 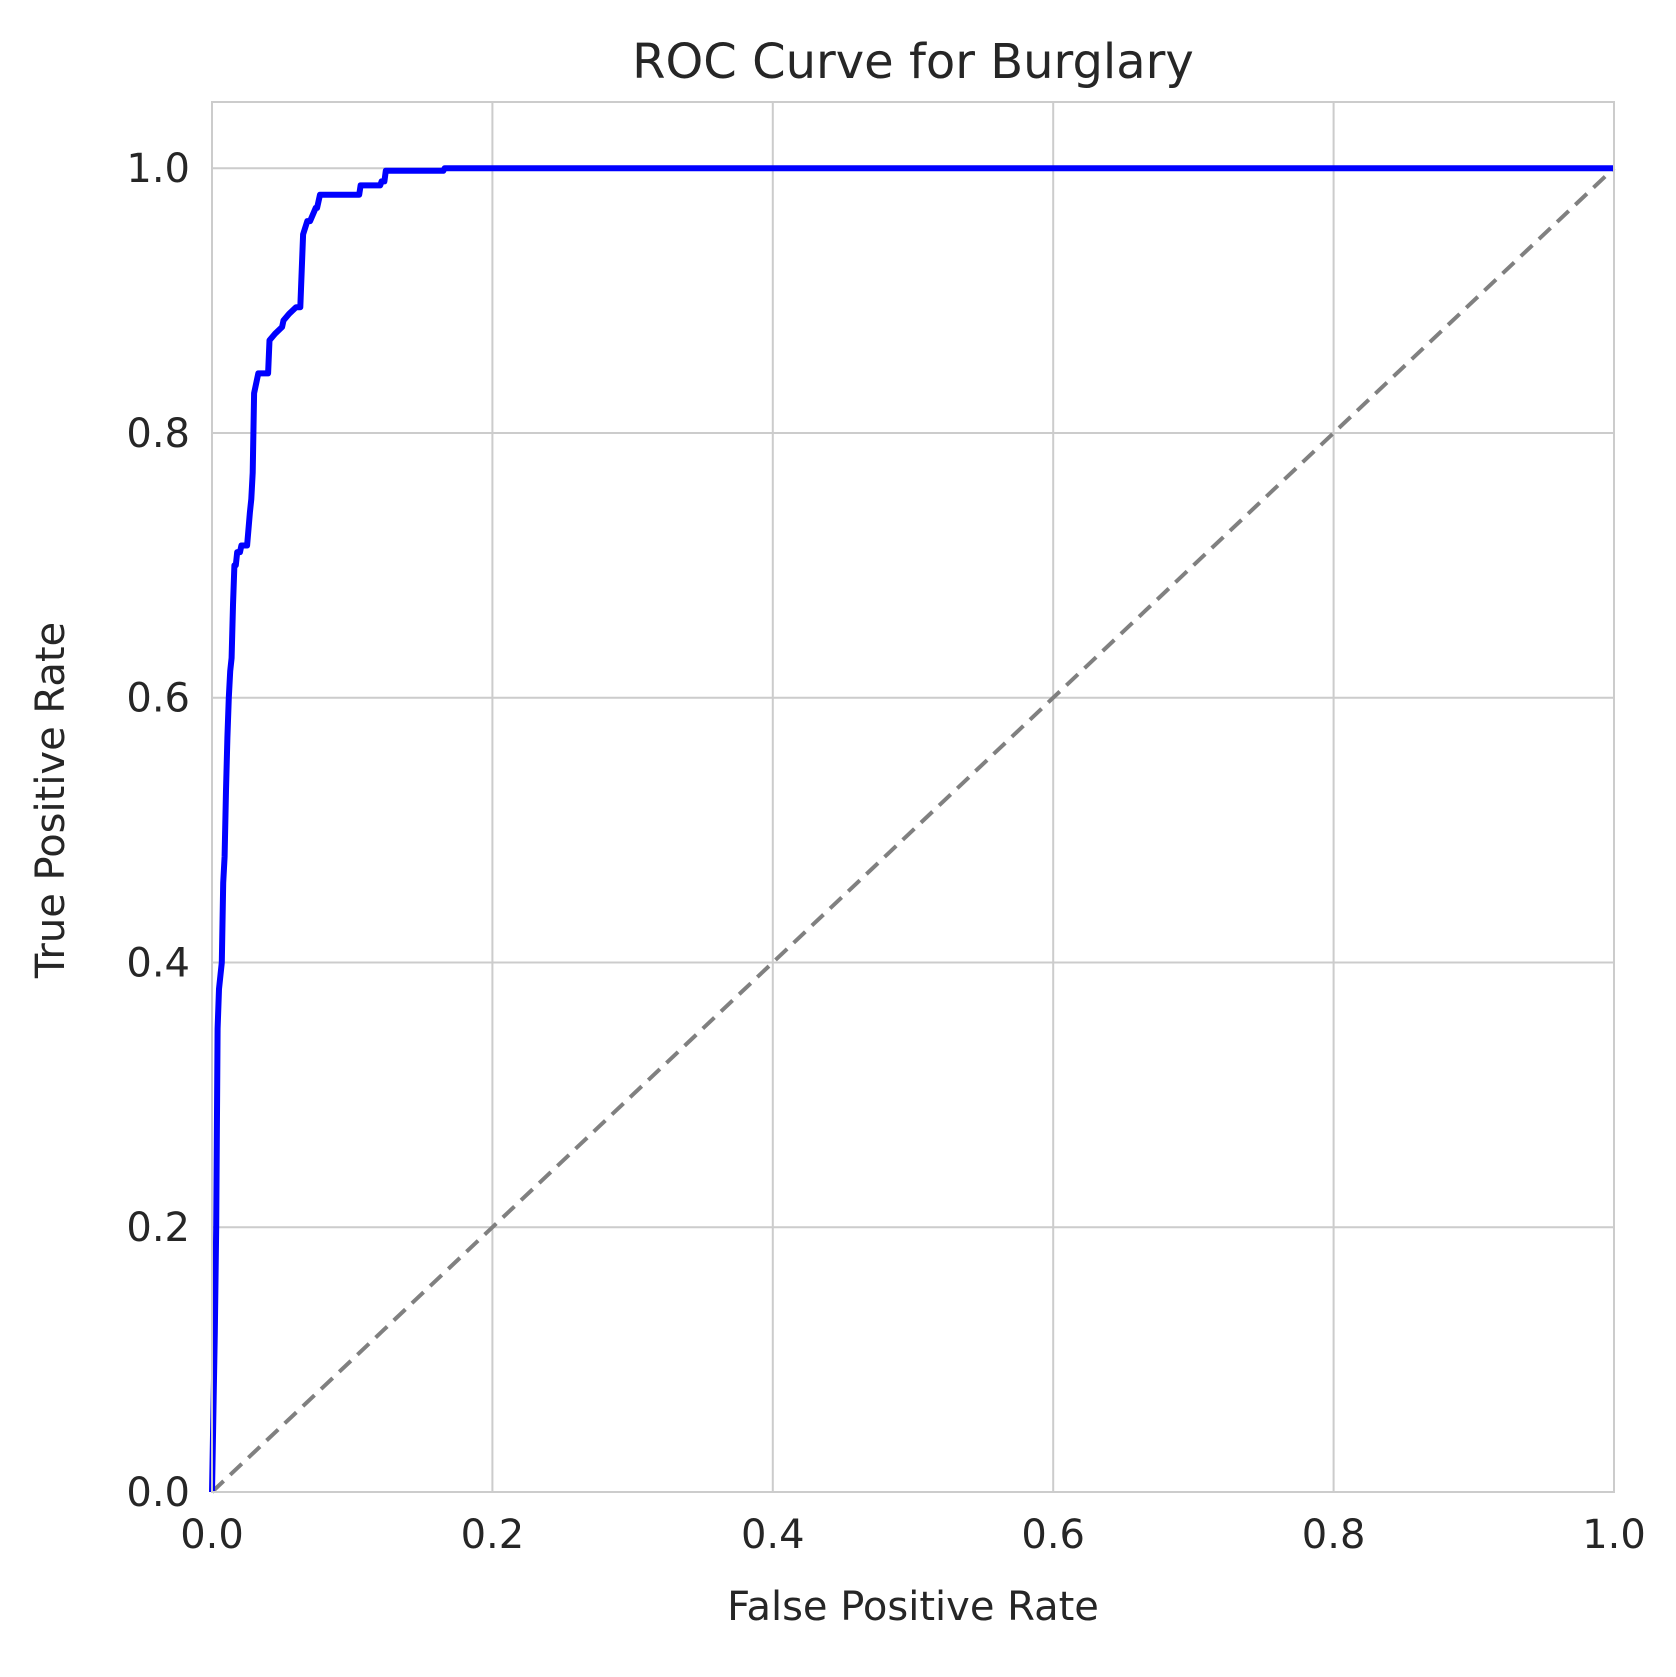 What do you see at coordinates (158, 963) in the screenshot?
I see `y-tick-label: 0.4` at bounding box center [158, 963].